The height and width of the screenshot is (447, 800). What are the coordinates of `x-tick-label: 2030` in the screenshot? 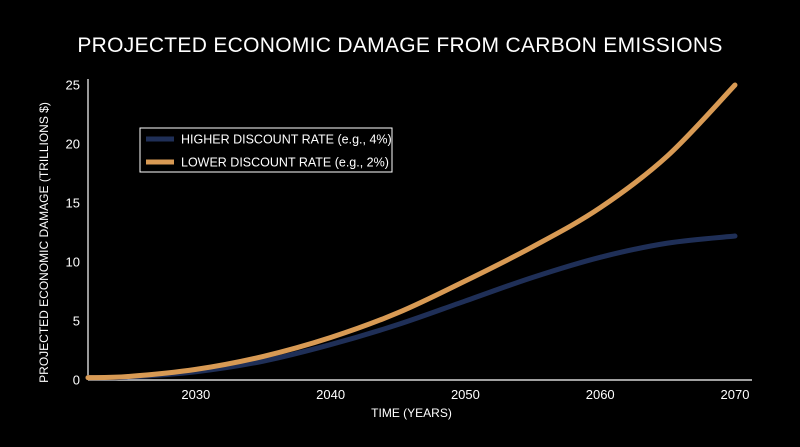 It's located at (195, 394).